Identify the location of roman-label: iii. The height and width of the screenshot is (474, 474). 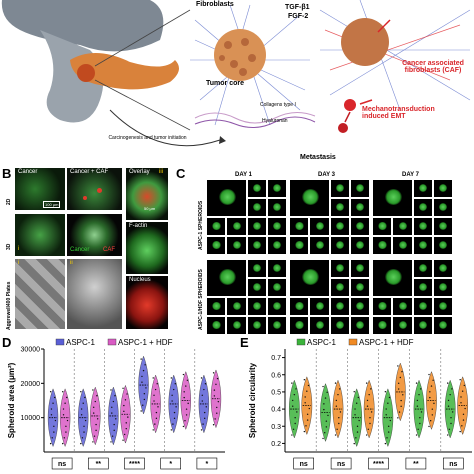
(161, 172).